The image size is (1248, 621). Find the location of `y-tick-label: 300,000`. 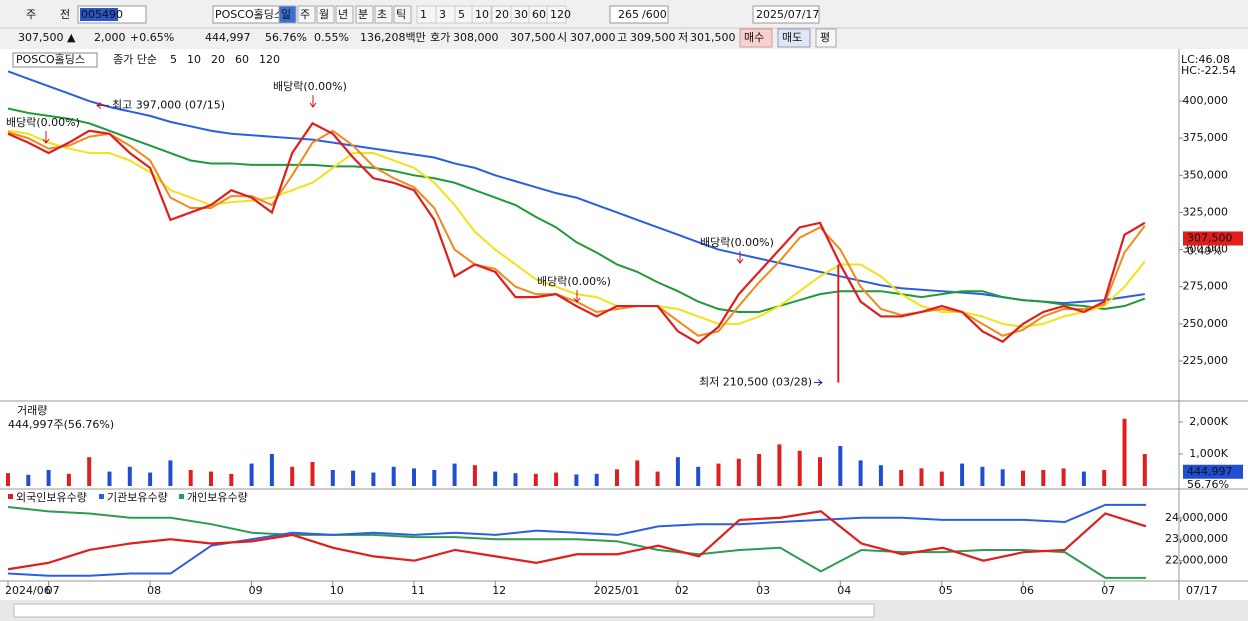

y-tick-label: 300,000 is located at coordinates (1206, 249).